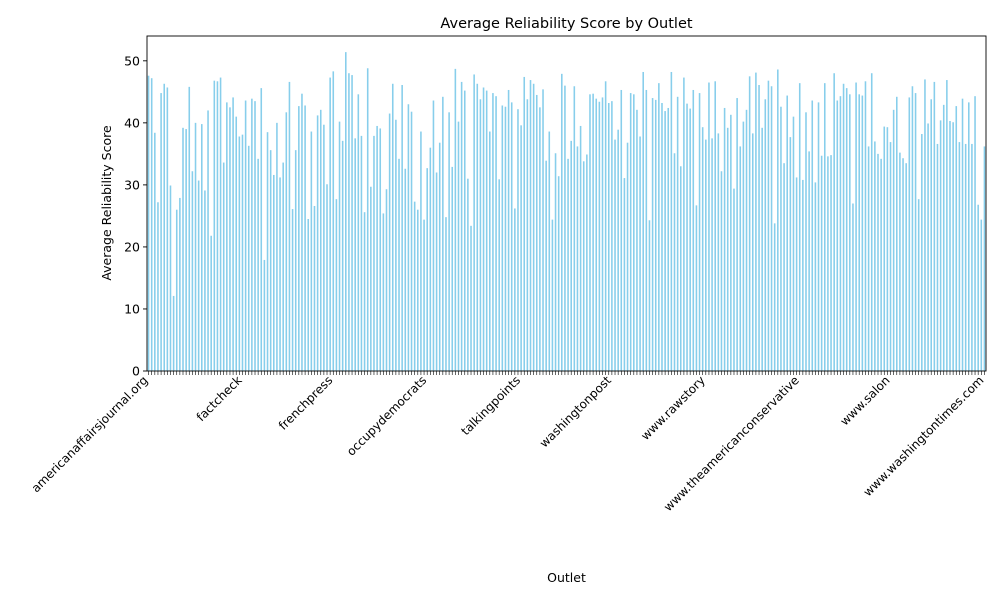  Describe the element at coordinates (132, 60) in the screenshot. I see `y-tick-label: 50` at that location.